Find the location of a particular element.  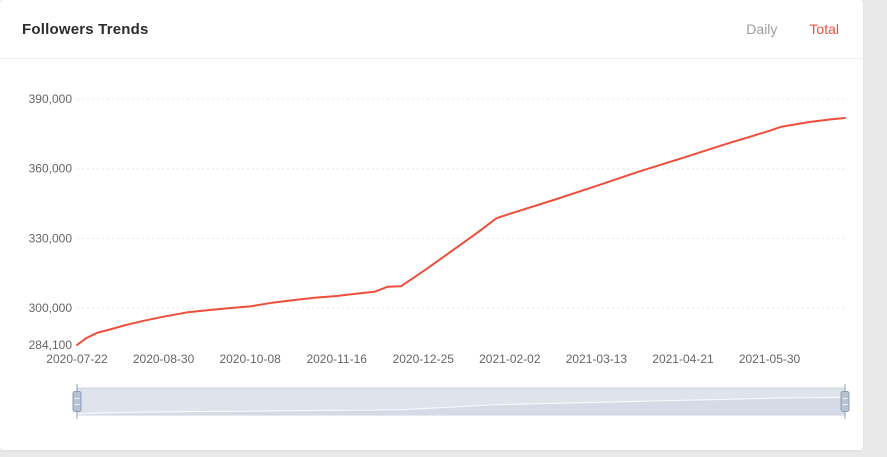

datazoom-handle-left is located at coordinates (77, 401).